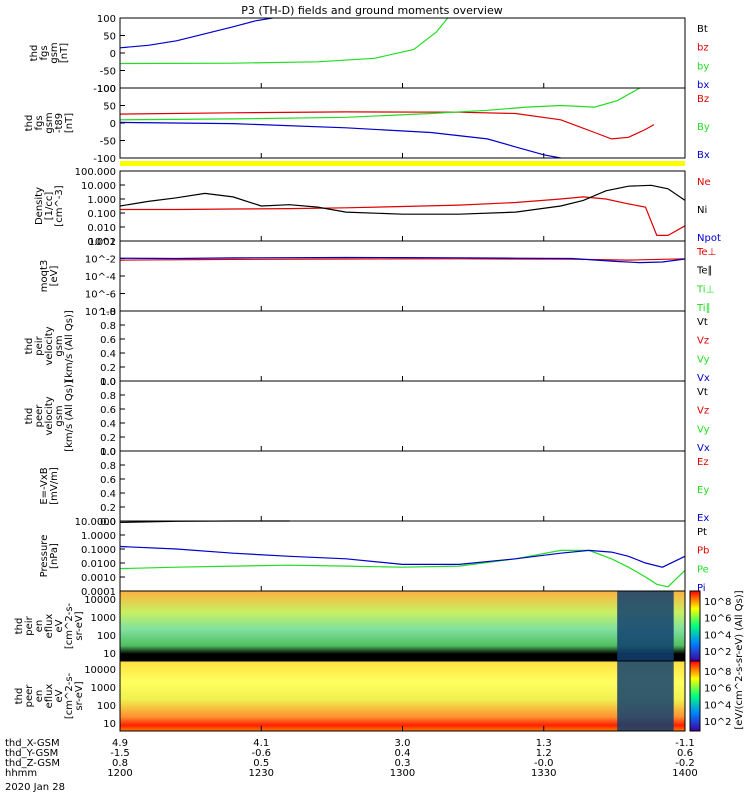 This screenshot has width=750, height=800. What do you see at coordinates (705, 289) in the screenshot?
I see `legend-entry: Ti⊥` at bounding box center [705, 289].